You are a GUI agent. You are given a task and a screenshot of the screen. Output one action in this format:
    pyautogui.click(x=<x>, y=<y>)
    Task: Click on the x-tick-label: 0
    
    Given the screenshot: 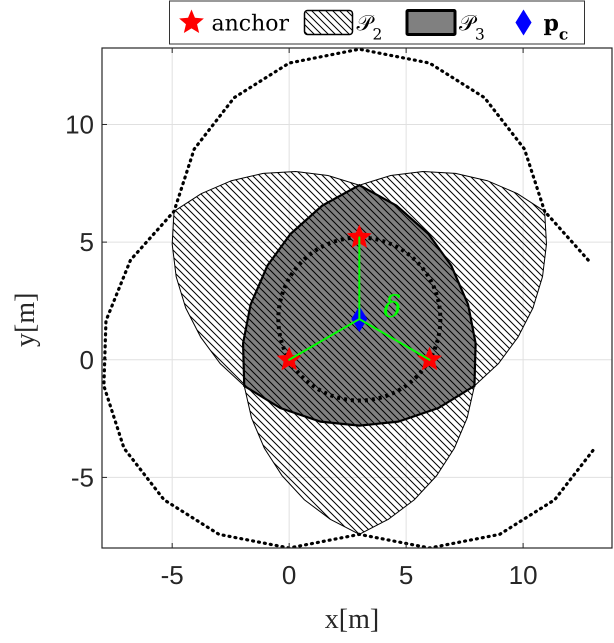 What is the action you would take?
    pyautogui.click(x=289, y=575)
    